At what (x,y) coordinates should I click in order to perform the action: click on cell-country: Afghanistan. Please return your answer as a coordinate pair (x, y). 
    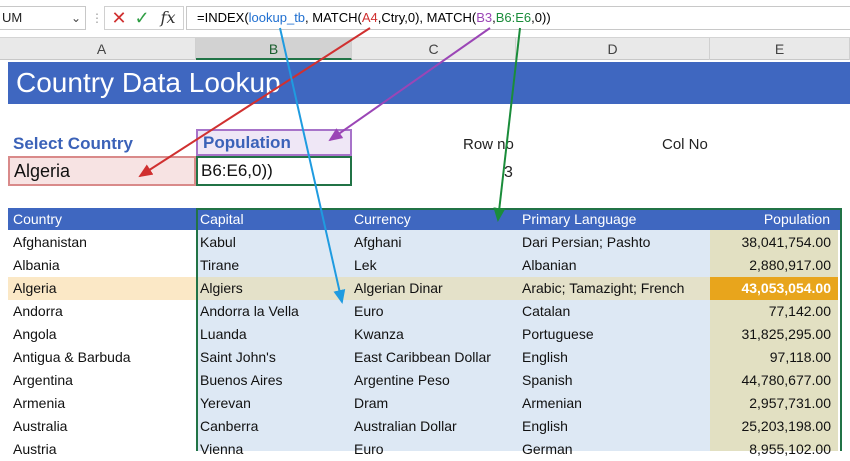
    Looking at the image, I should click on (50, 242).